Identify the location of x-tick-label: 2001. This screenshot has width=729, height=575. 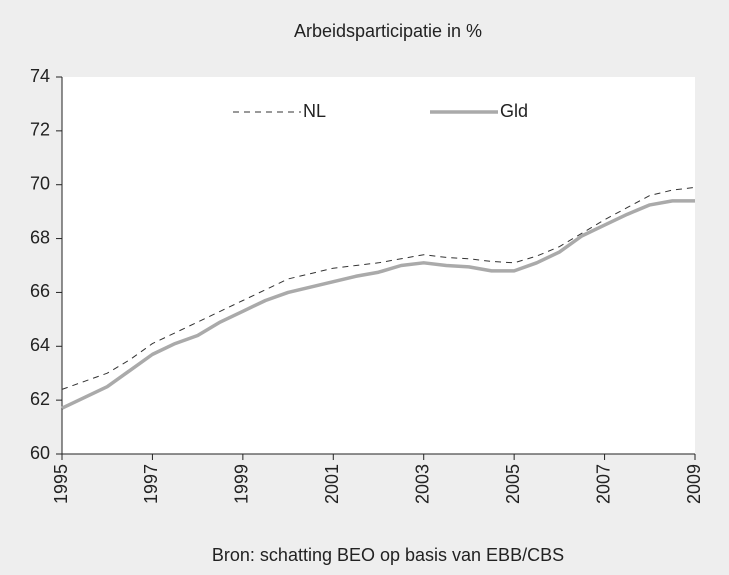
(332, 484).